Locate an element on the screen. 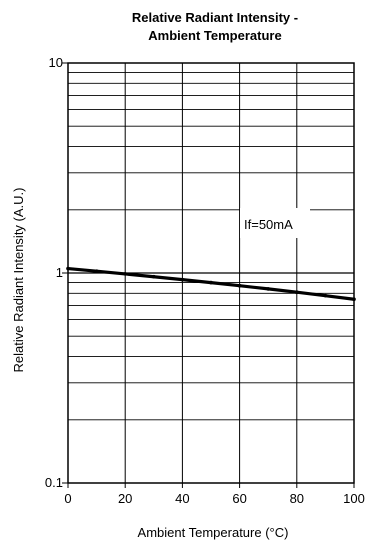  x-tick-label: 60 is located at coordinates (239, 498).